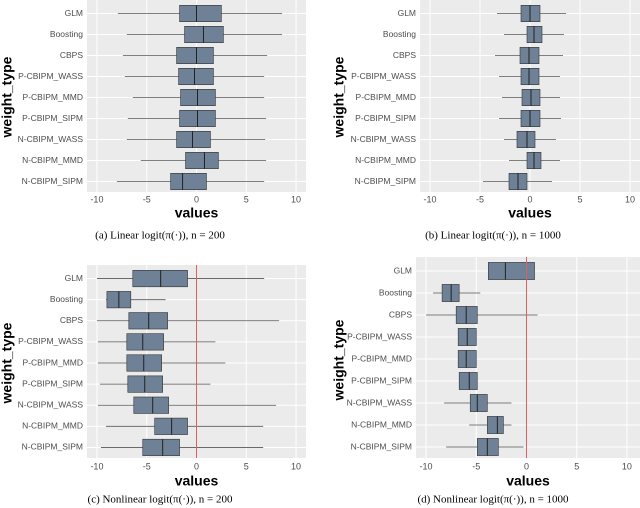  I want to click on caption: (d) Nonlinear logit(π(·)), n = 1000, so click(493, 500).